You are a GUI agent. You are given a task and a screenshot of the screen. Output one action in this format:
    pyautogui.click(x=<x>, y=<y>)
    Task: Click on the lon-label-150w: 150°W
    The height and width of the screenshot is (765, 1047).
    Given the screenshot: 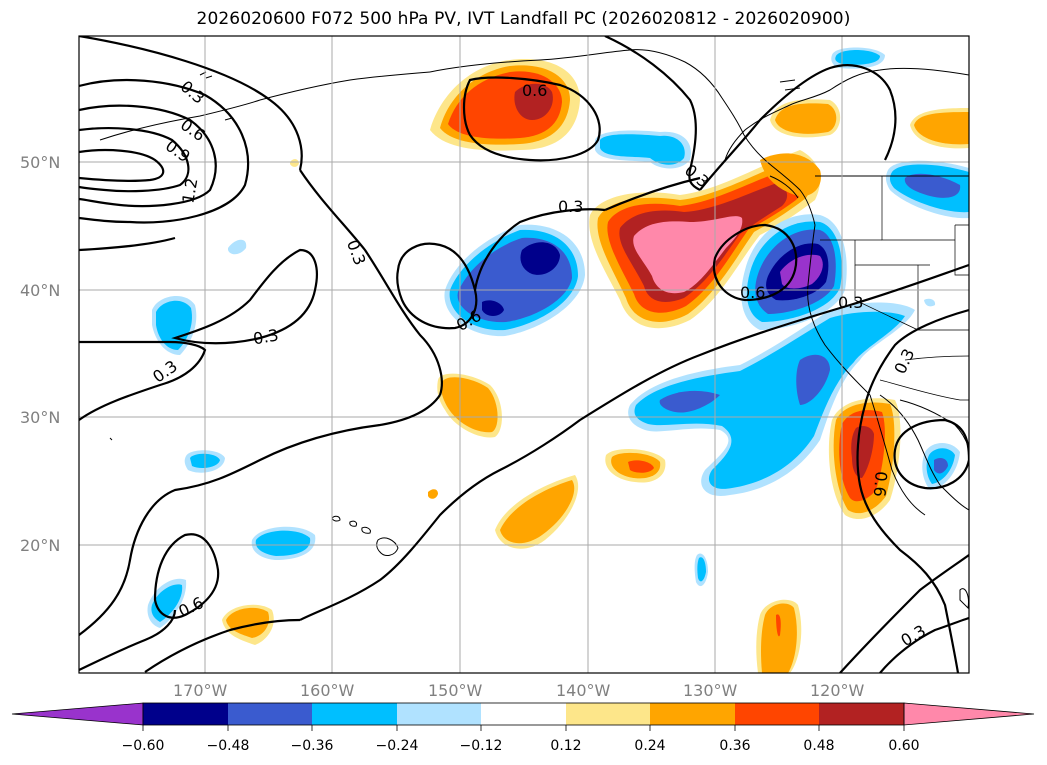 What is the action you would take?
    pyautogui.click(x=455, y=690)
    